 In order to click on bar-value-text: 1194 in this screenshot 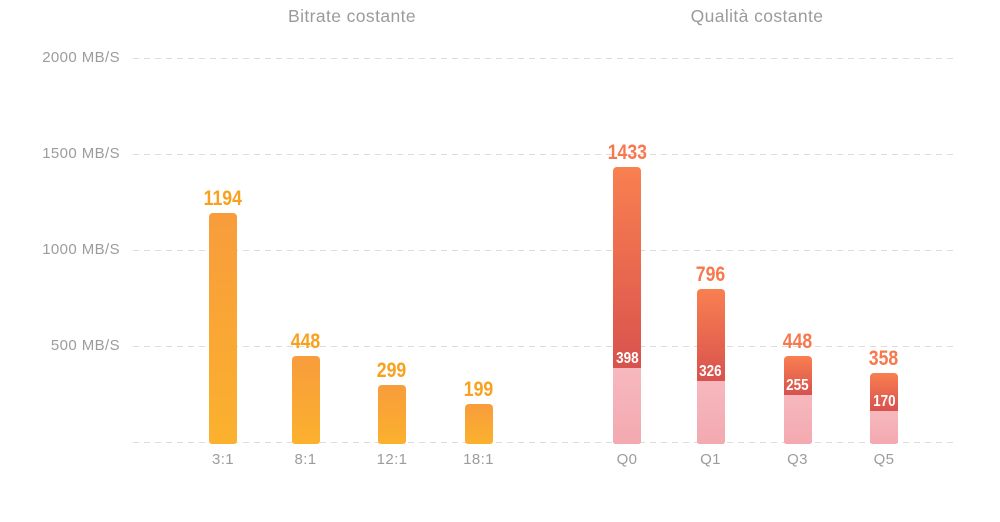, I will do `click(223, 198)`.